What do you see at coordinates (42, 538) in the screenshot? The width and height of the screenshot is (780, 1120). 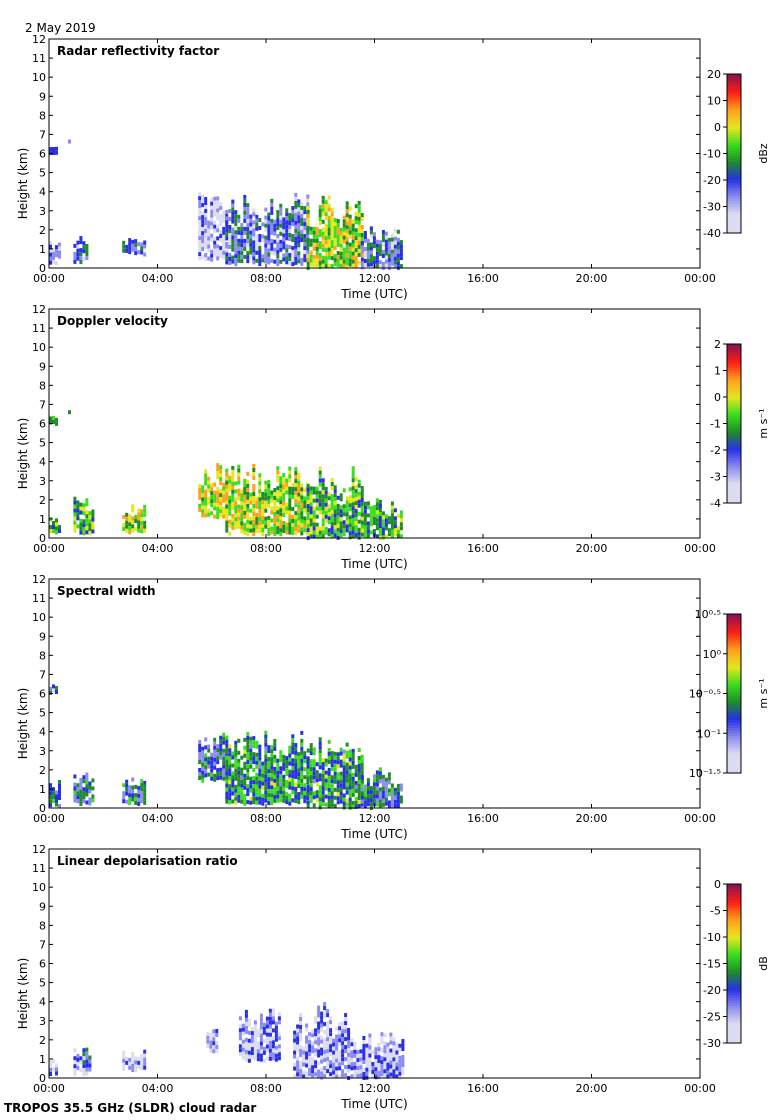 I see `y-tick-label: 0` at bounding box center [42, 538].